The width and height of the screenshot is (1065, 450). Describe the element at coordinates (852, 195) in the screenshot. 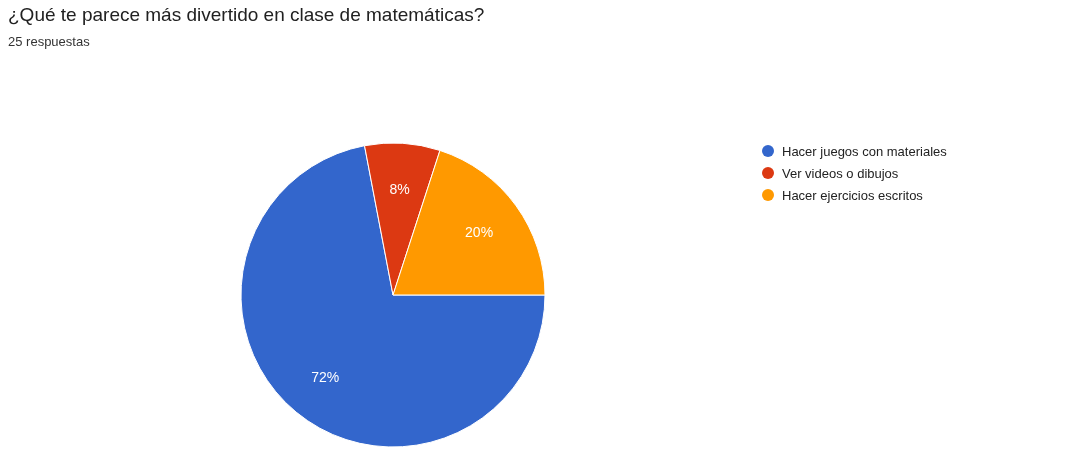

I see `legend-label: Hacer ejercicios escritos` at that location.